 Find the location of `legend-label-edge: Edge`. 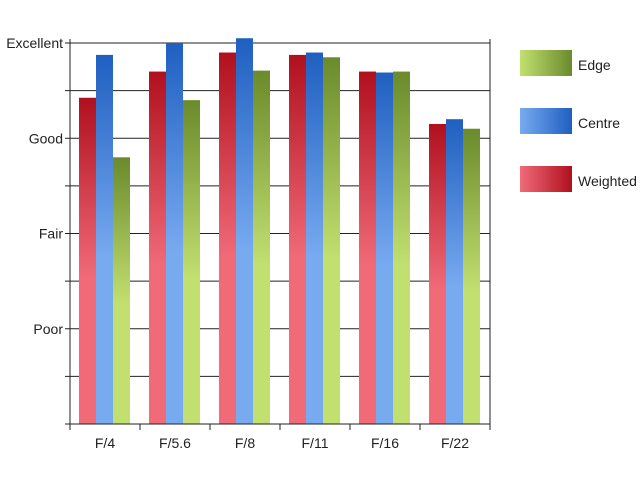

legend-label-edge: Edge is located at coordinates (594, 65).